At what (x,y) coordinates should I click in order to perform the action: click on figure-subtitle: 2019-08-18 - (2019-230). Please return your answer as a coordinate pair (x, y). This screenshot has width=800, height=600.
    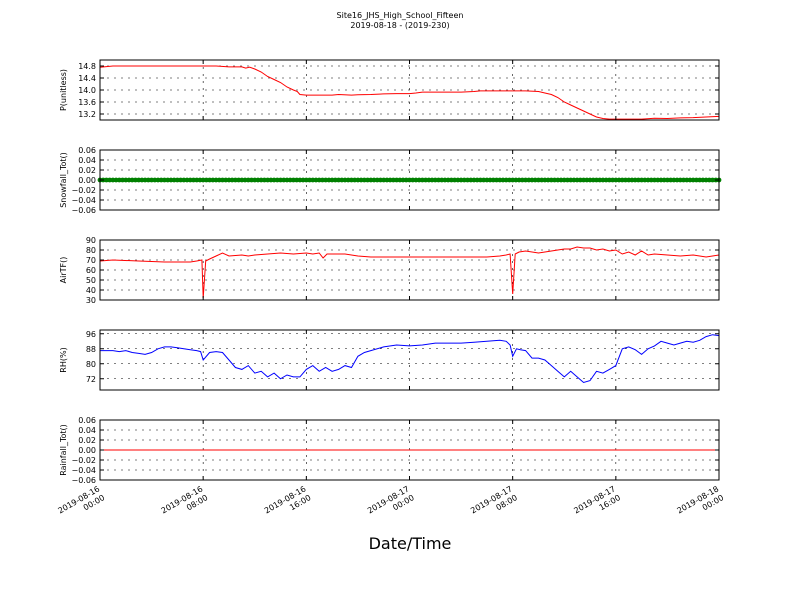
    Looking at the image, I should click on (400, 25).